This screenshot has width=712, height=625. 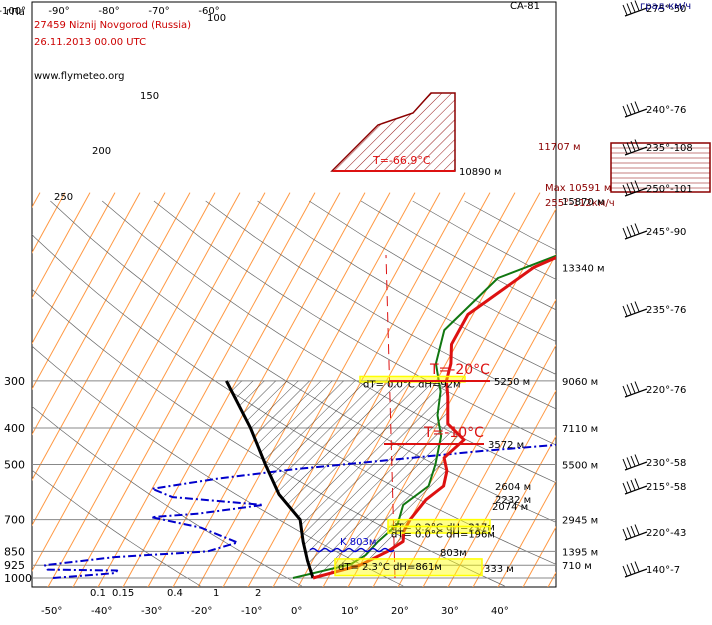 I want to click on level-temperature-label: T=-66.9°C, so click(x=401, y=160).